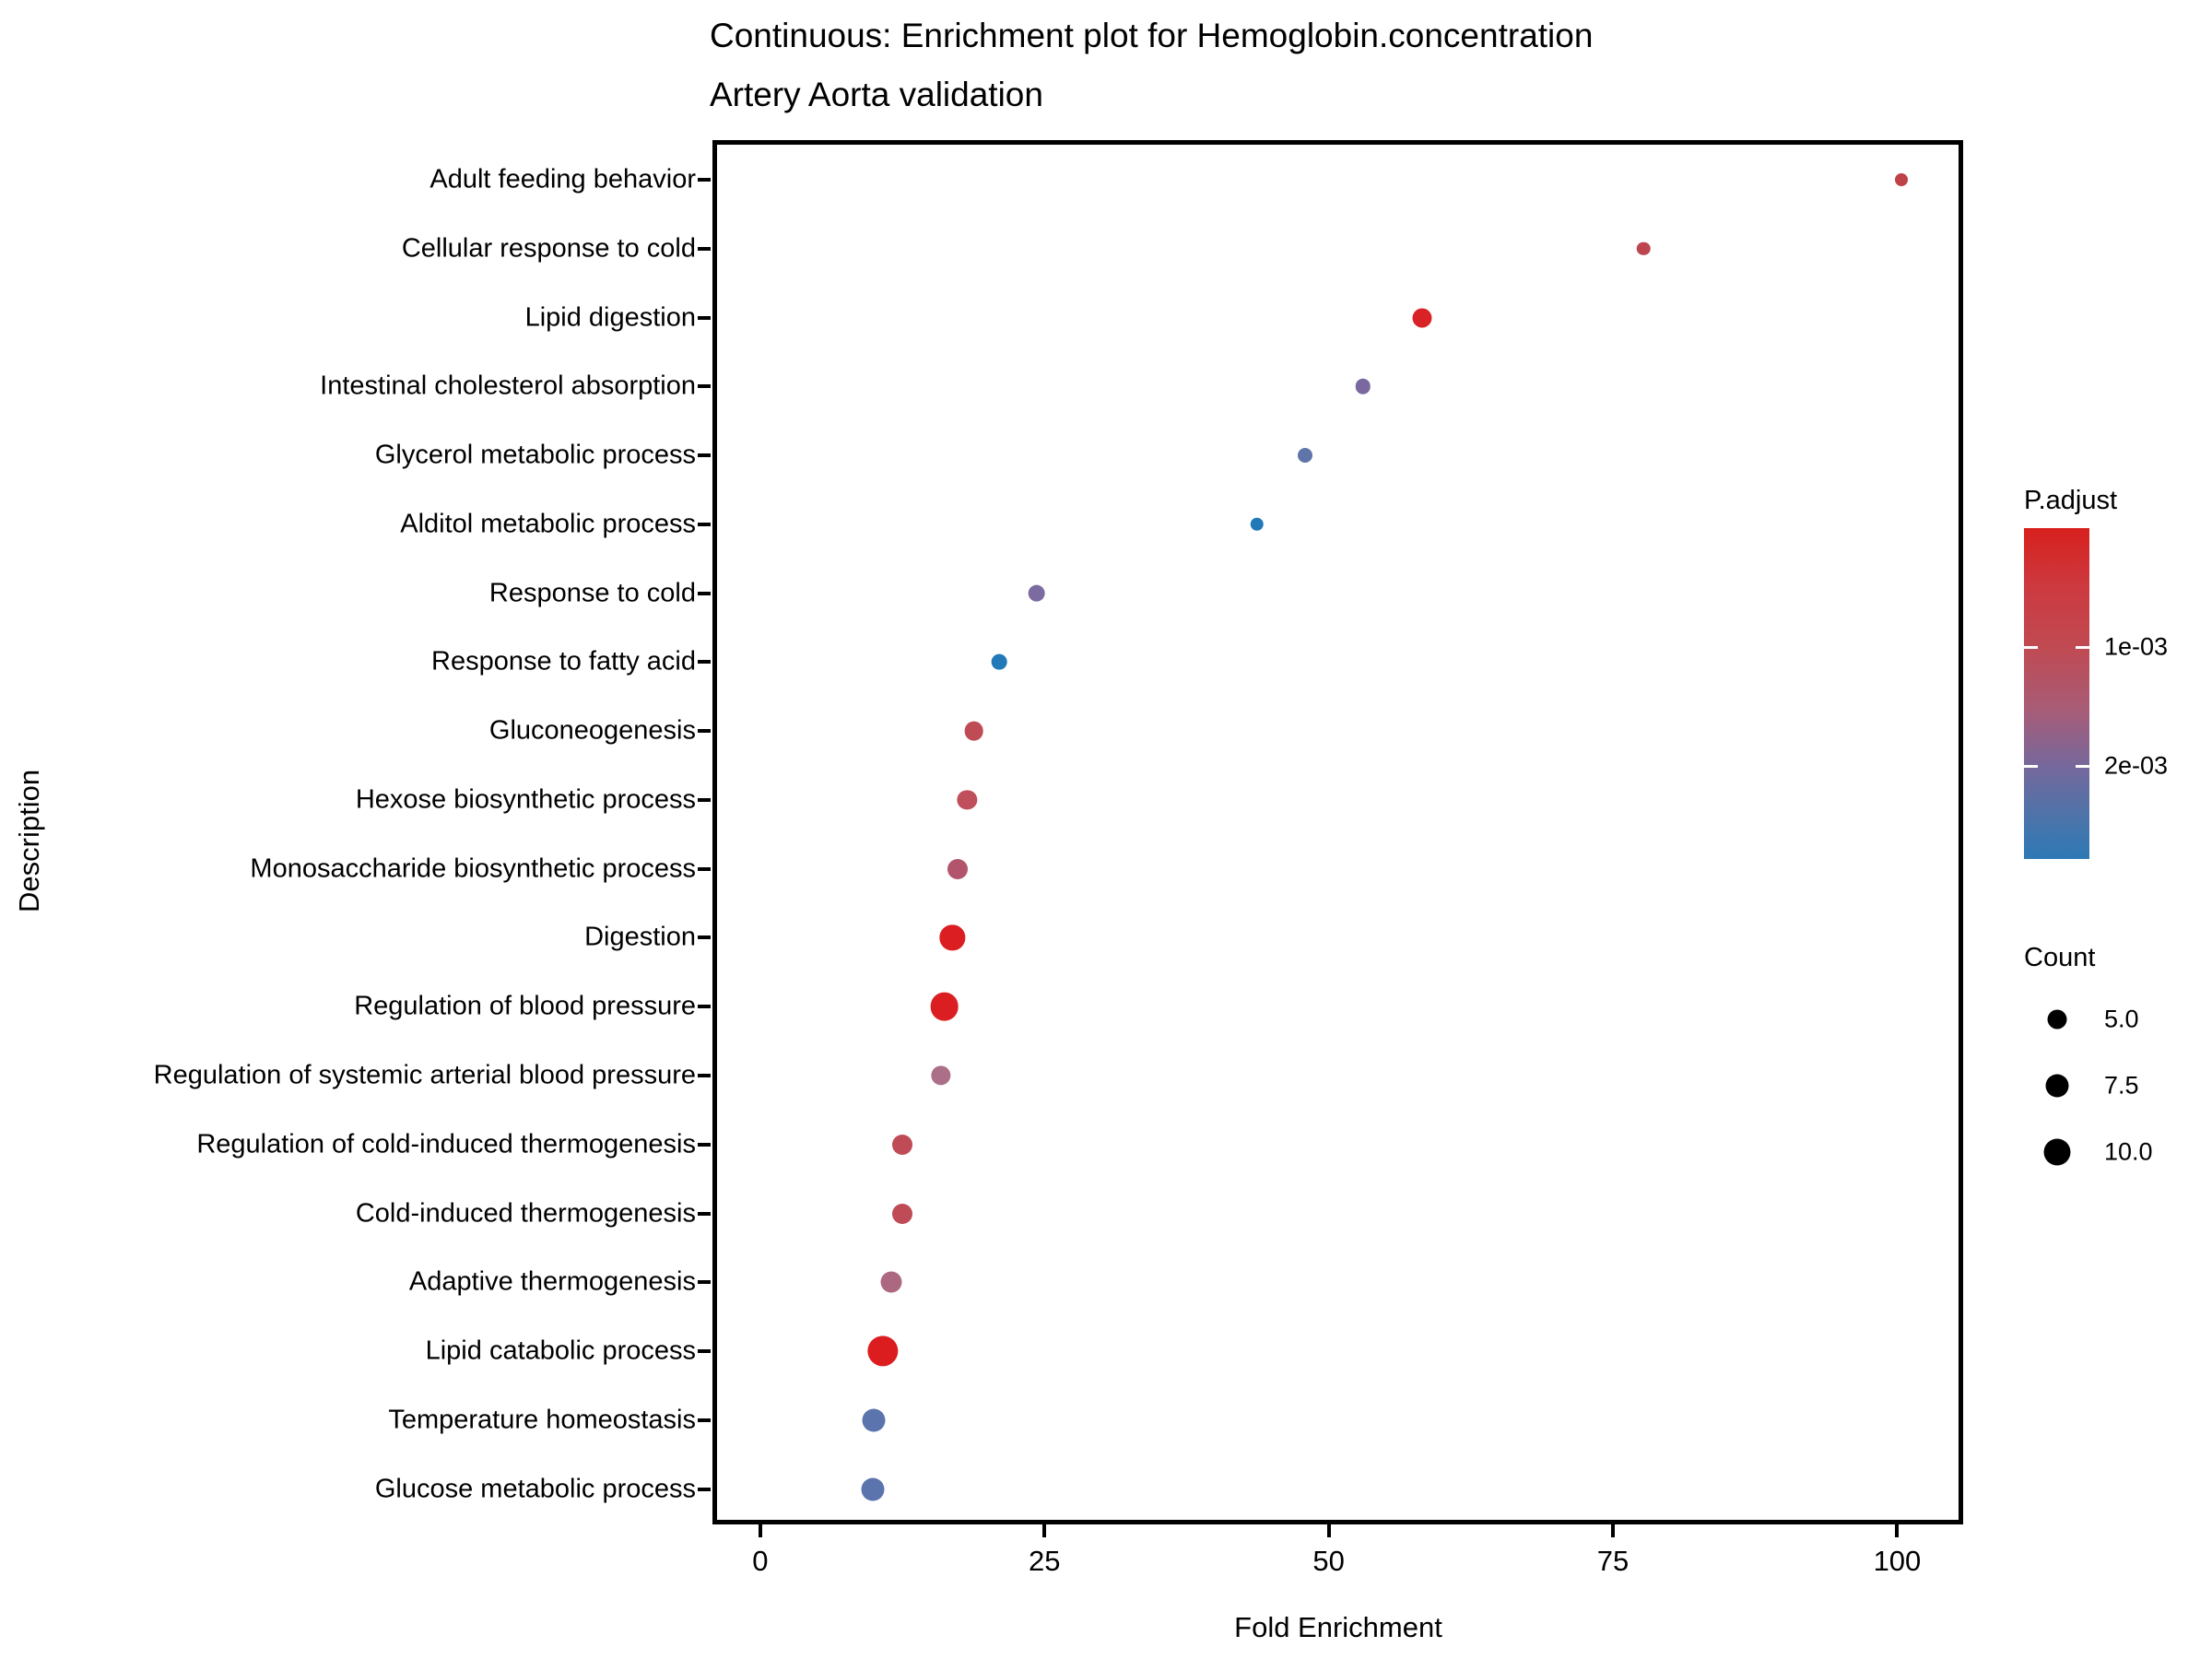 The image size is (2212, 1659). I want to click on x-axis-tick-label: 0, so click(760, 1561).